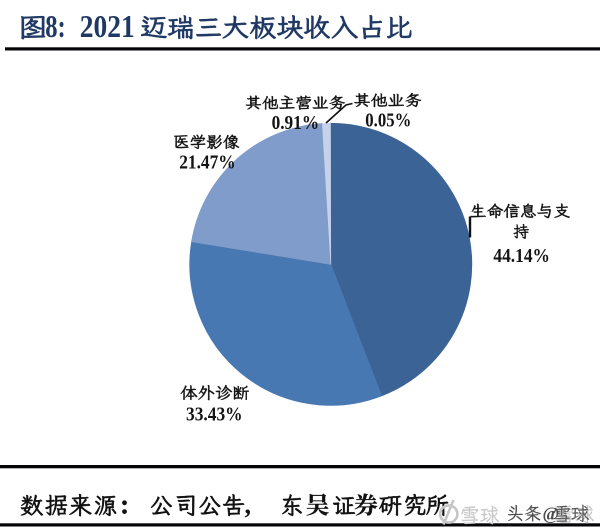 Image resolution: width=600 pixels, height=532 pixels. Describe the element at coordinates (295, 103) in the screenshot. I see `svg-text: 其他主营业务` at that location.